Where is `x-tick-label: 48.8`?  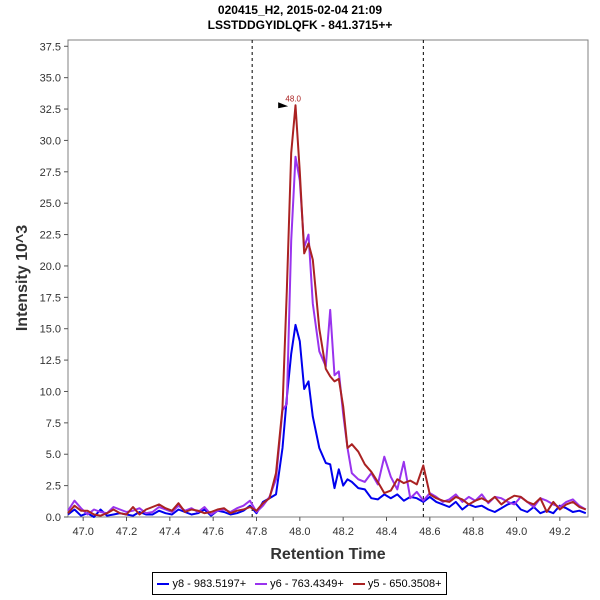
x-tick-label: 48.8 is located at coordinates (472, 532).